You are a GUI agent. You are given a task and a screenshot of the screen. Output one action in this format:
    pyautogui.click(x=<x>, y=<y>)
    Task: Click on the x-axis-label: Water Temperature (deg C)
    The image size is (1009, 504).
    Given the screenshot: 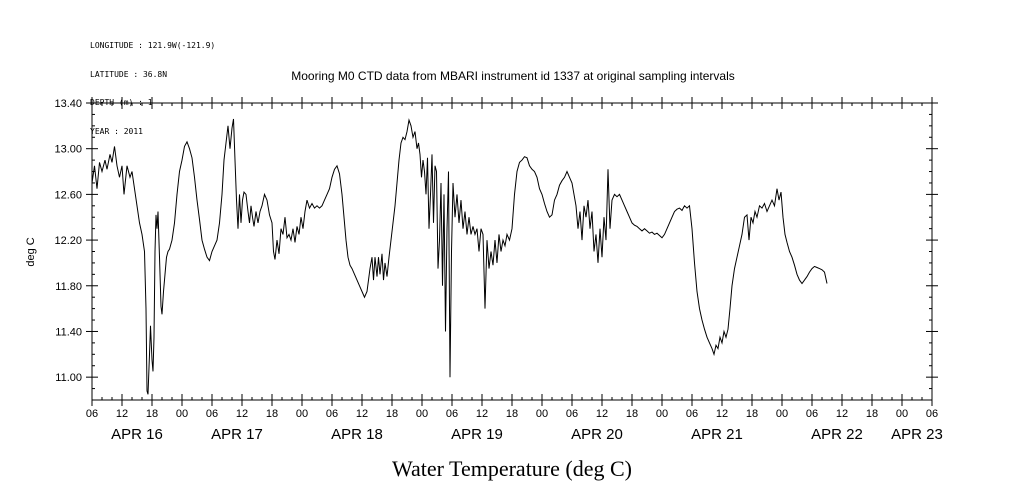 What is the action you would take?
    pyautogui.click(x=512, y=468)
    